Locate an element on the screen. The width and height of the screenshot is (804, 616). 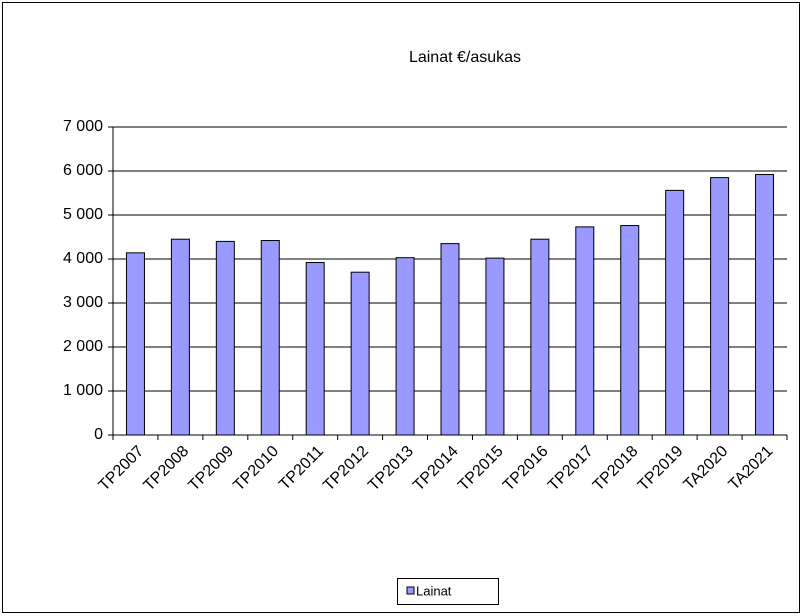
y-tick-label: 4 000 is located at coordinates (83, 258).